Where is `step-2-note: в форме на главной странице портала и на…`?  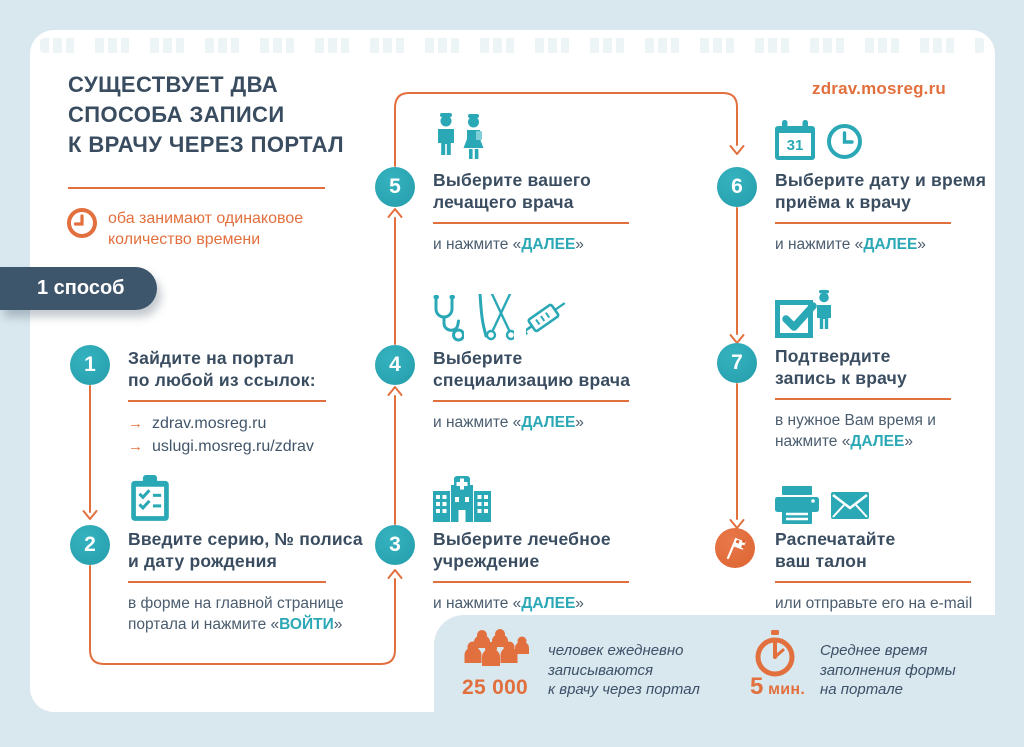 step-2-note: в форме на главной странице портала и на… is located at coordinates (236, 614).